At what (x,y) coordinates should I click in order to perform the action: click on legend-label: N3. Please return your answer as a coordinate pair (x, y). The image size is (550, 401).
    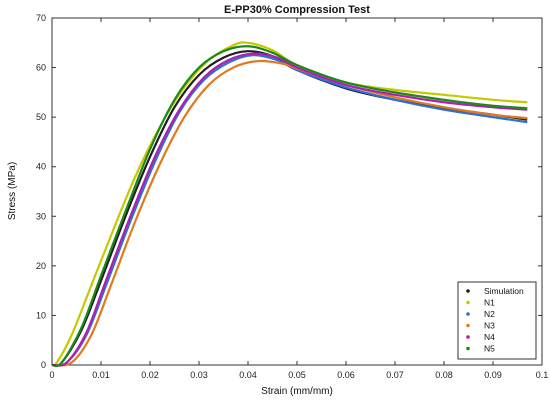
    Looking at the image, I should click on (489, 326).